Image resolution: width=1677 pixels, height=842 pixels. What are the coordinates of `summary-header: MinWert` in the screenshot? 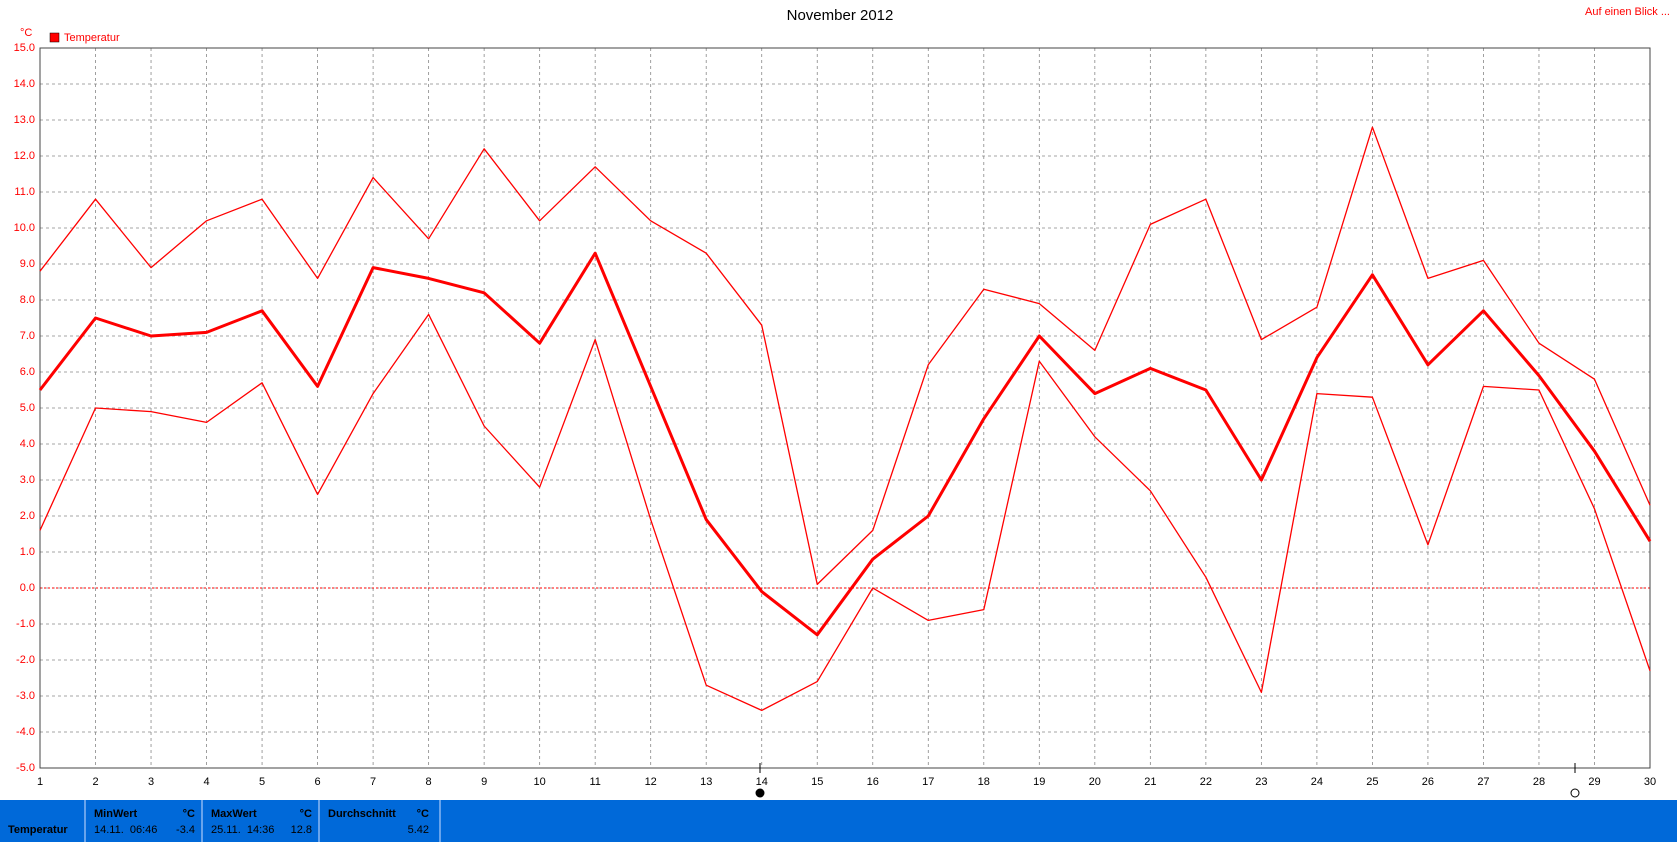 It's located at (116, 814).